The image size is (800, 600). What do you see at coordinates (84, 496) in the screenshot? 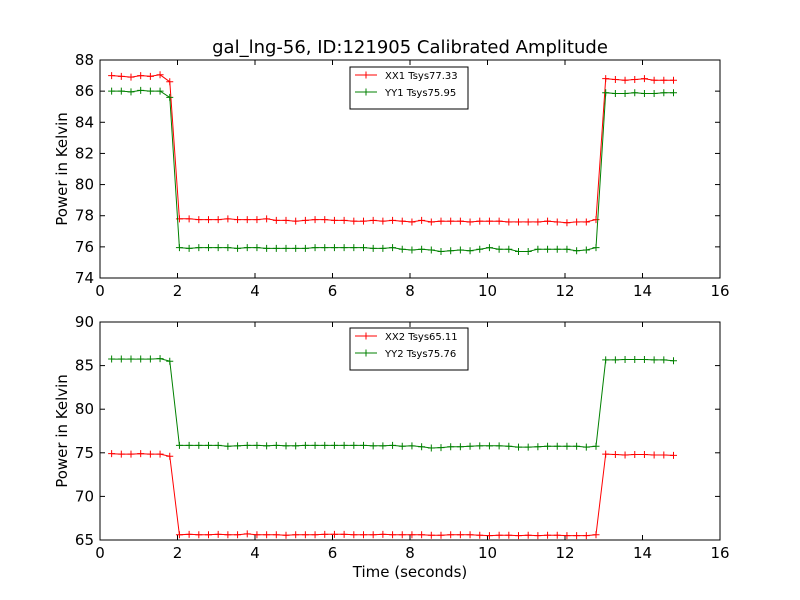
I see `y-tick-label: 70` at bounding box center [84, 496].